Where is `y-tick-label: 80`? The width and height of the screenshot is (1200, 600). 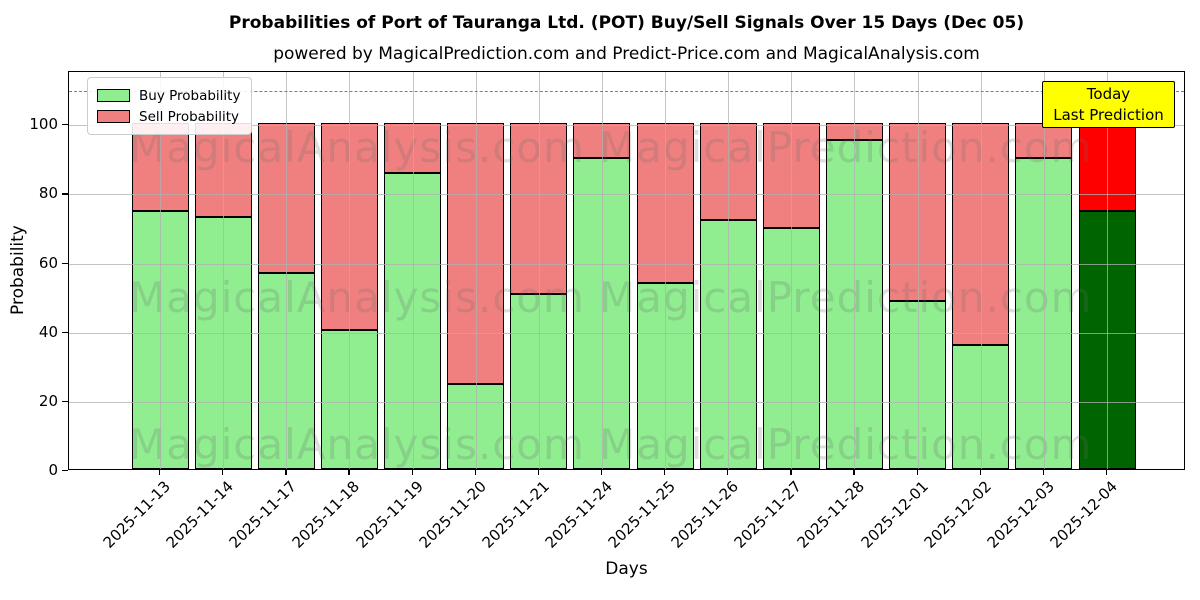
y-tick-label: 80 is located at coordinates (48, 193).